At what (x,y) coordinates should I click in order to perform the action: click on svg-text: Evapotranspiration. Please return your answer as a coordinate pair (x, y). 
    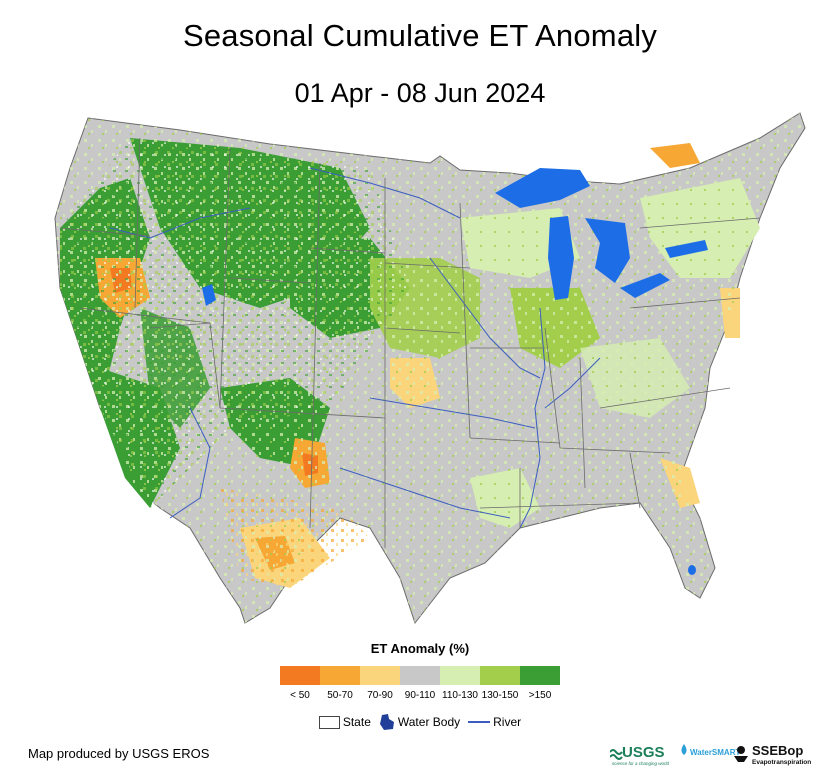
    Looking at the image, I should click on (781, 762).